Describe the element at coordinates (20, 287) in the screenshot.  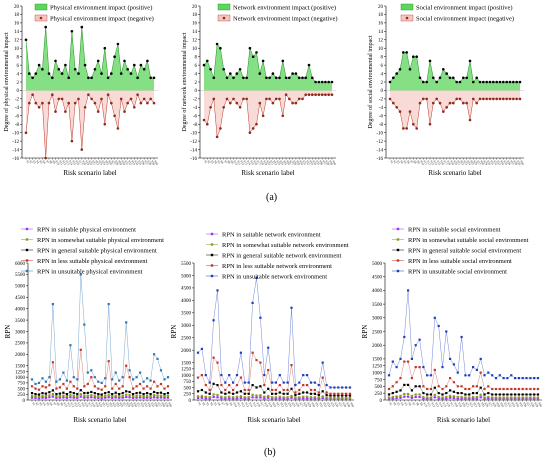
I see `y-tick-label: 5000` at that location.